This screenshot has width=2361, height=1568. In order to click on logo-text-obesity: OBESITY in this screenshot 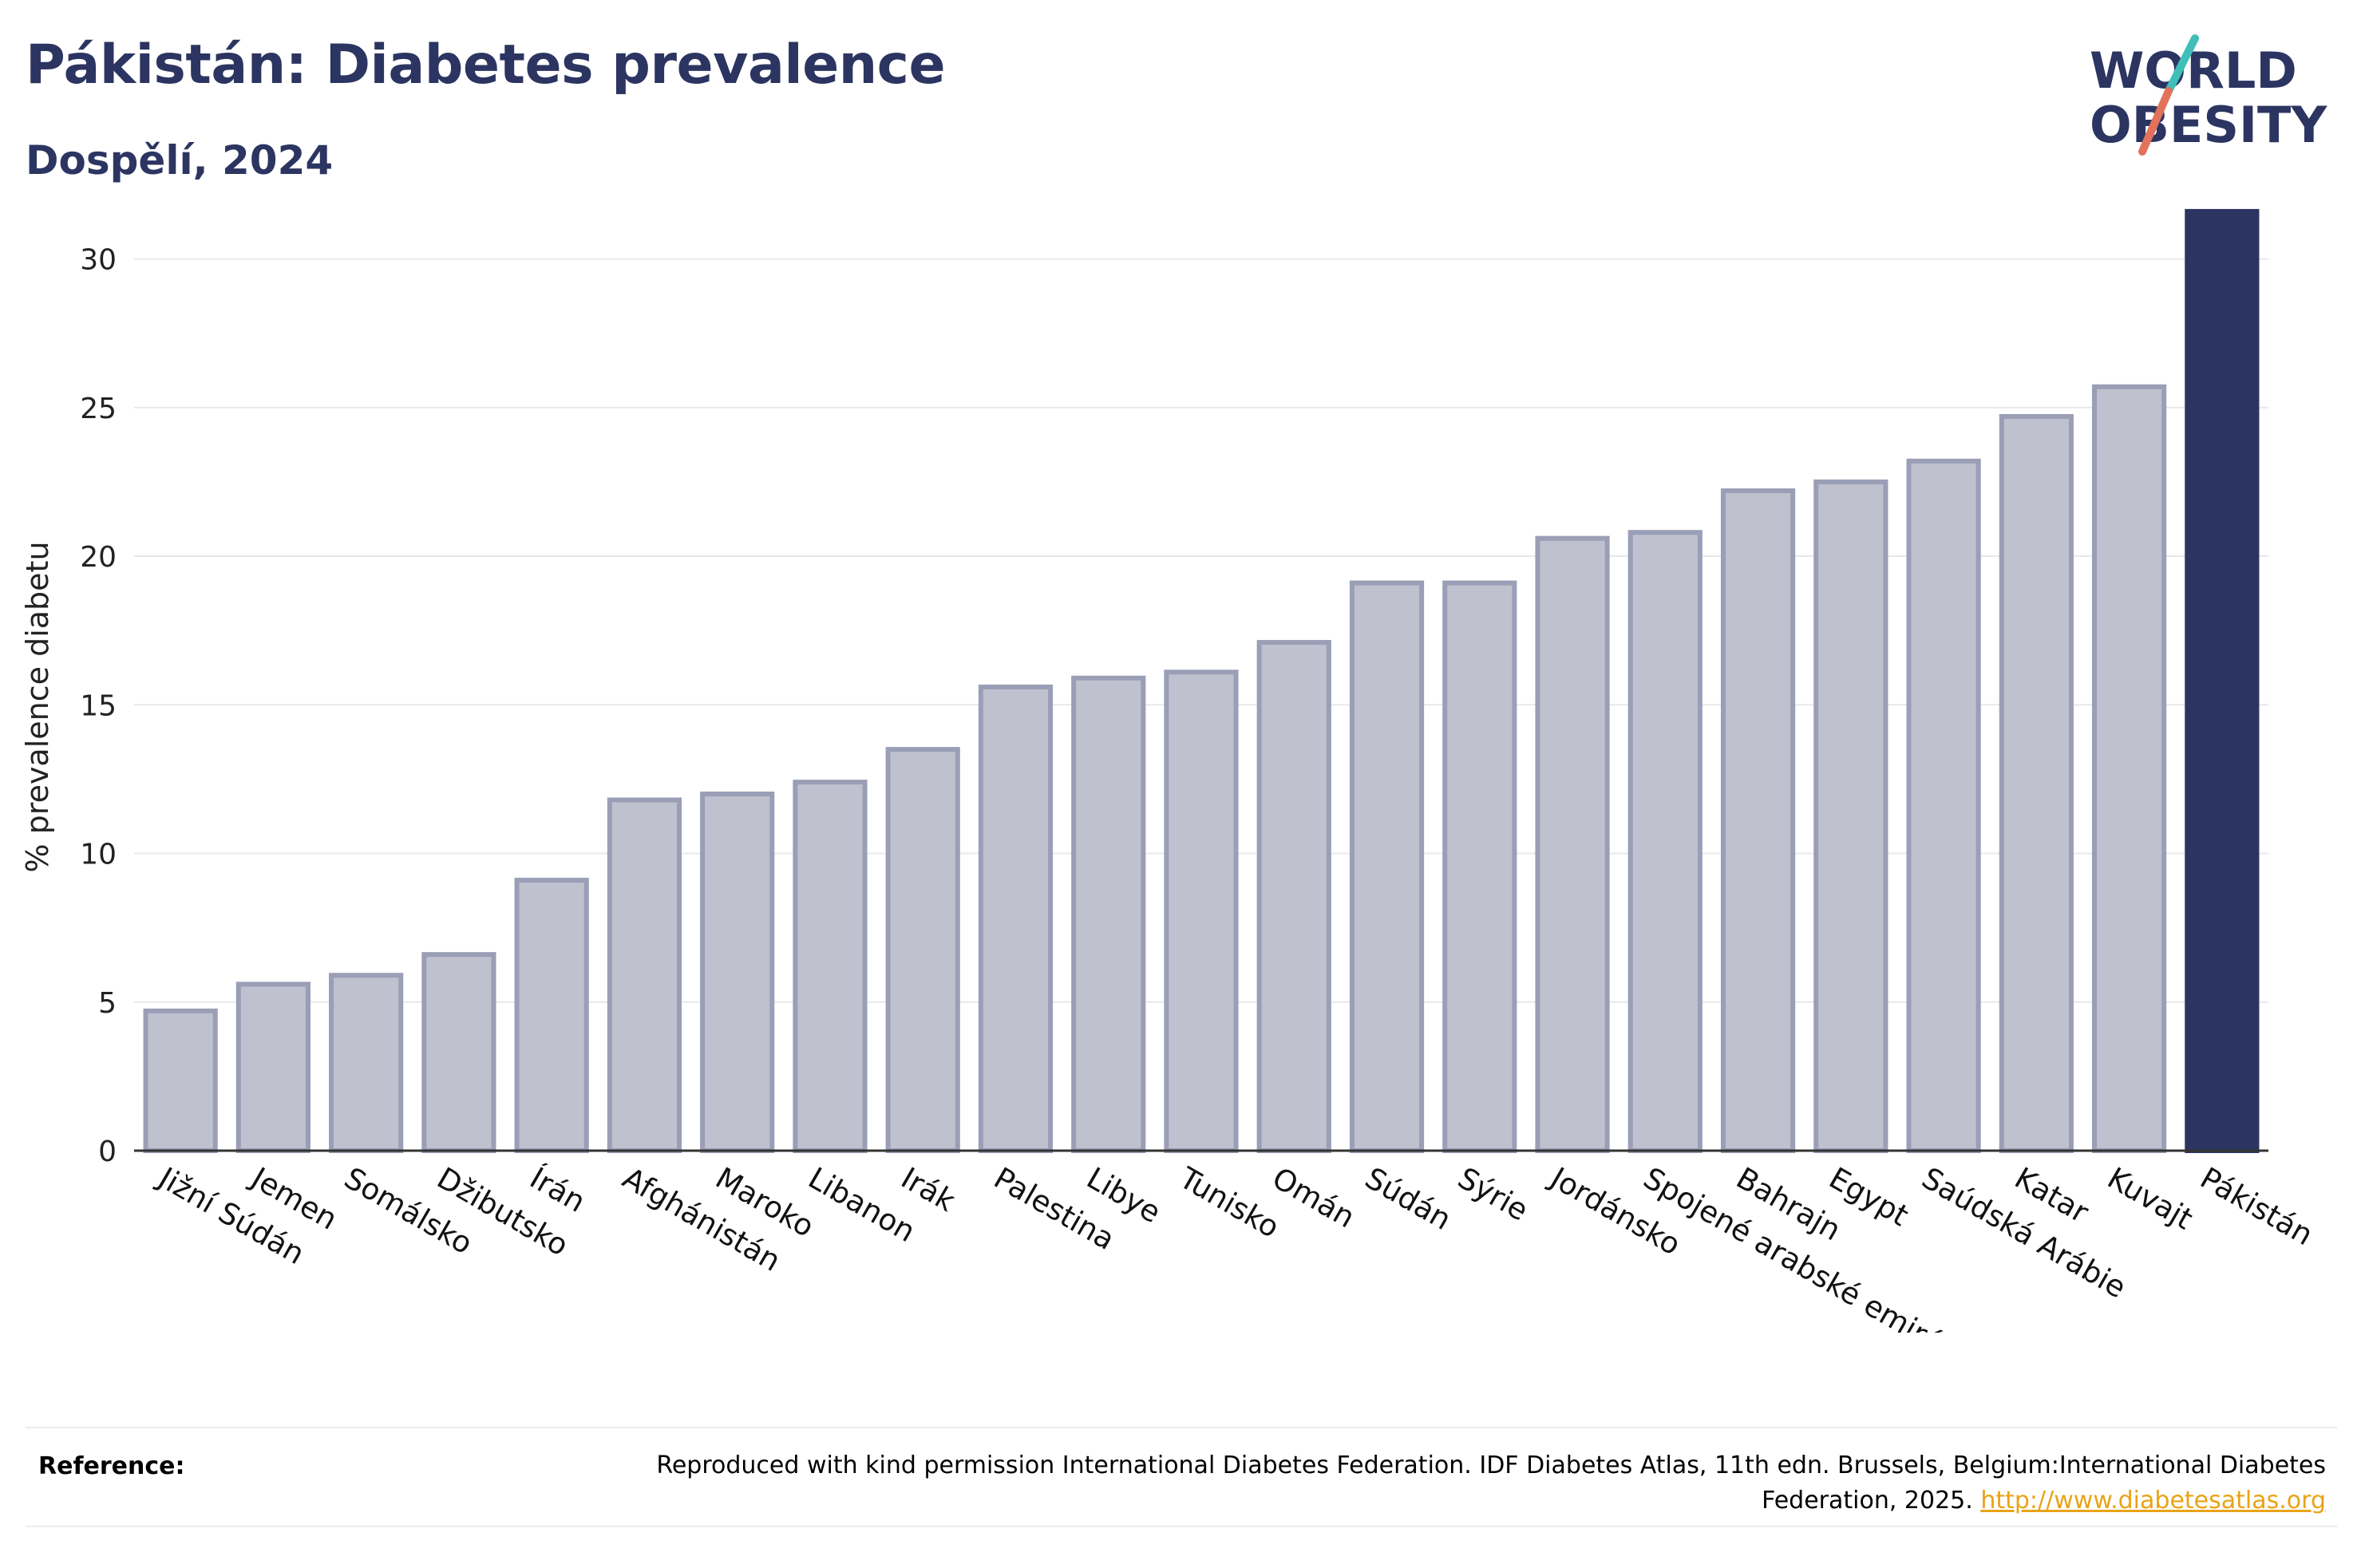, I will do `click(2208, 125)`.